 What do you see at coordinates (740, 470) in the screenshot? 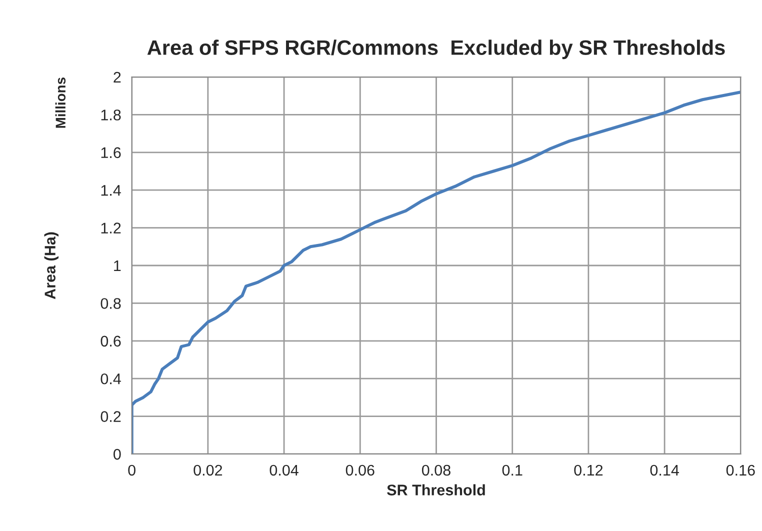
I see `x-tick-label: 0.16` at bounding box center [740, 470].